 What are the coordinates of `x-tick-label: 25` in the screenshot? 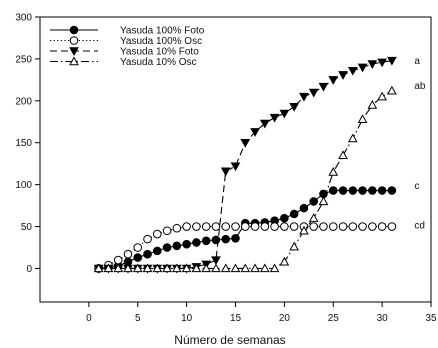 It's located at (334, 318).